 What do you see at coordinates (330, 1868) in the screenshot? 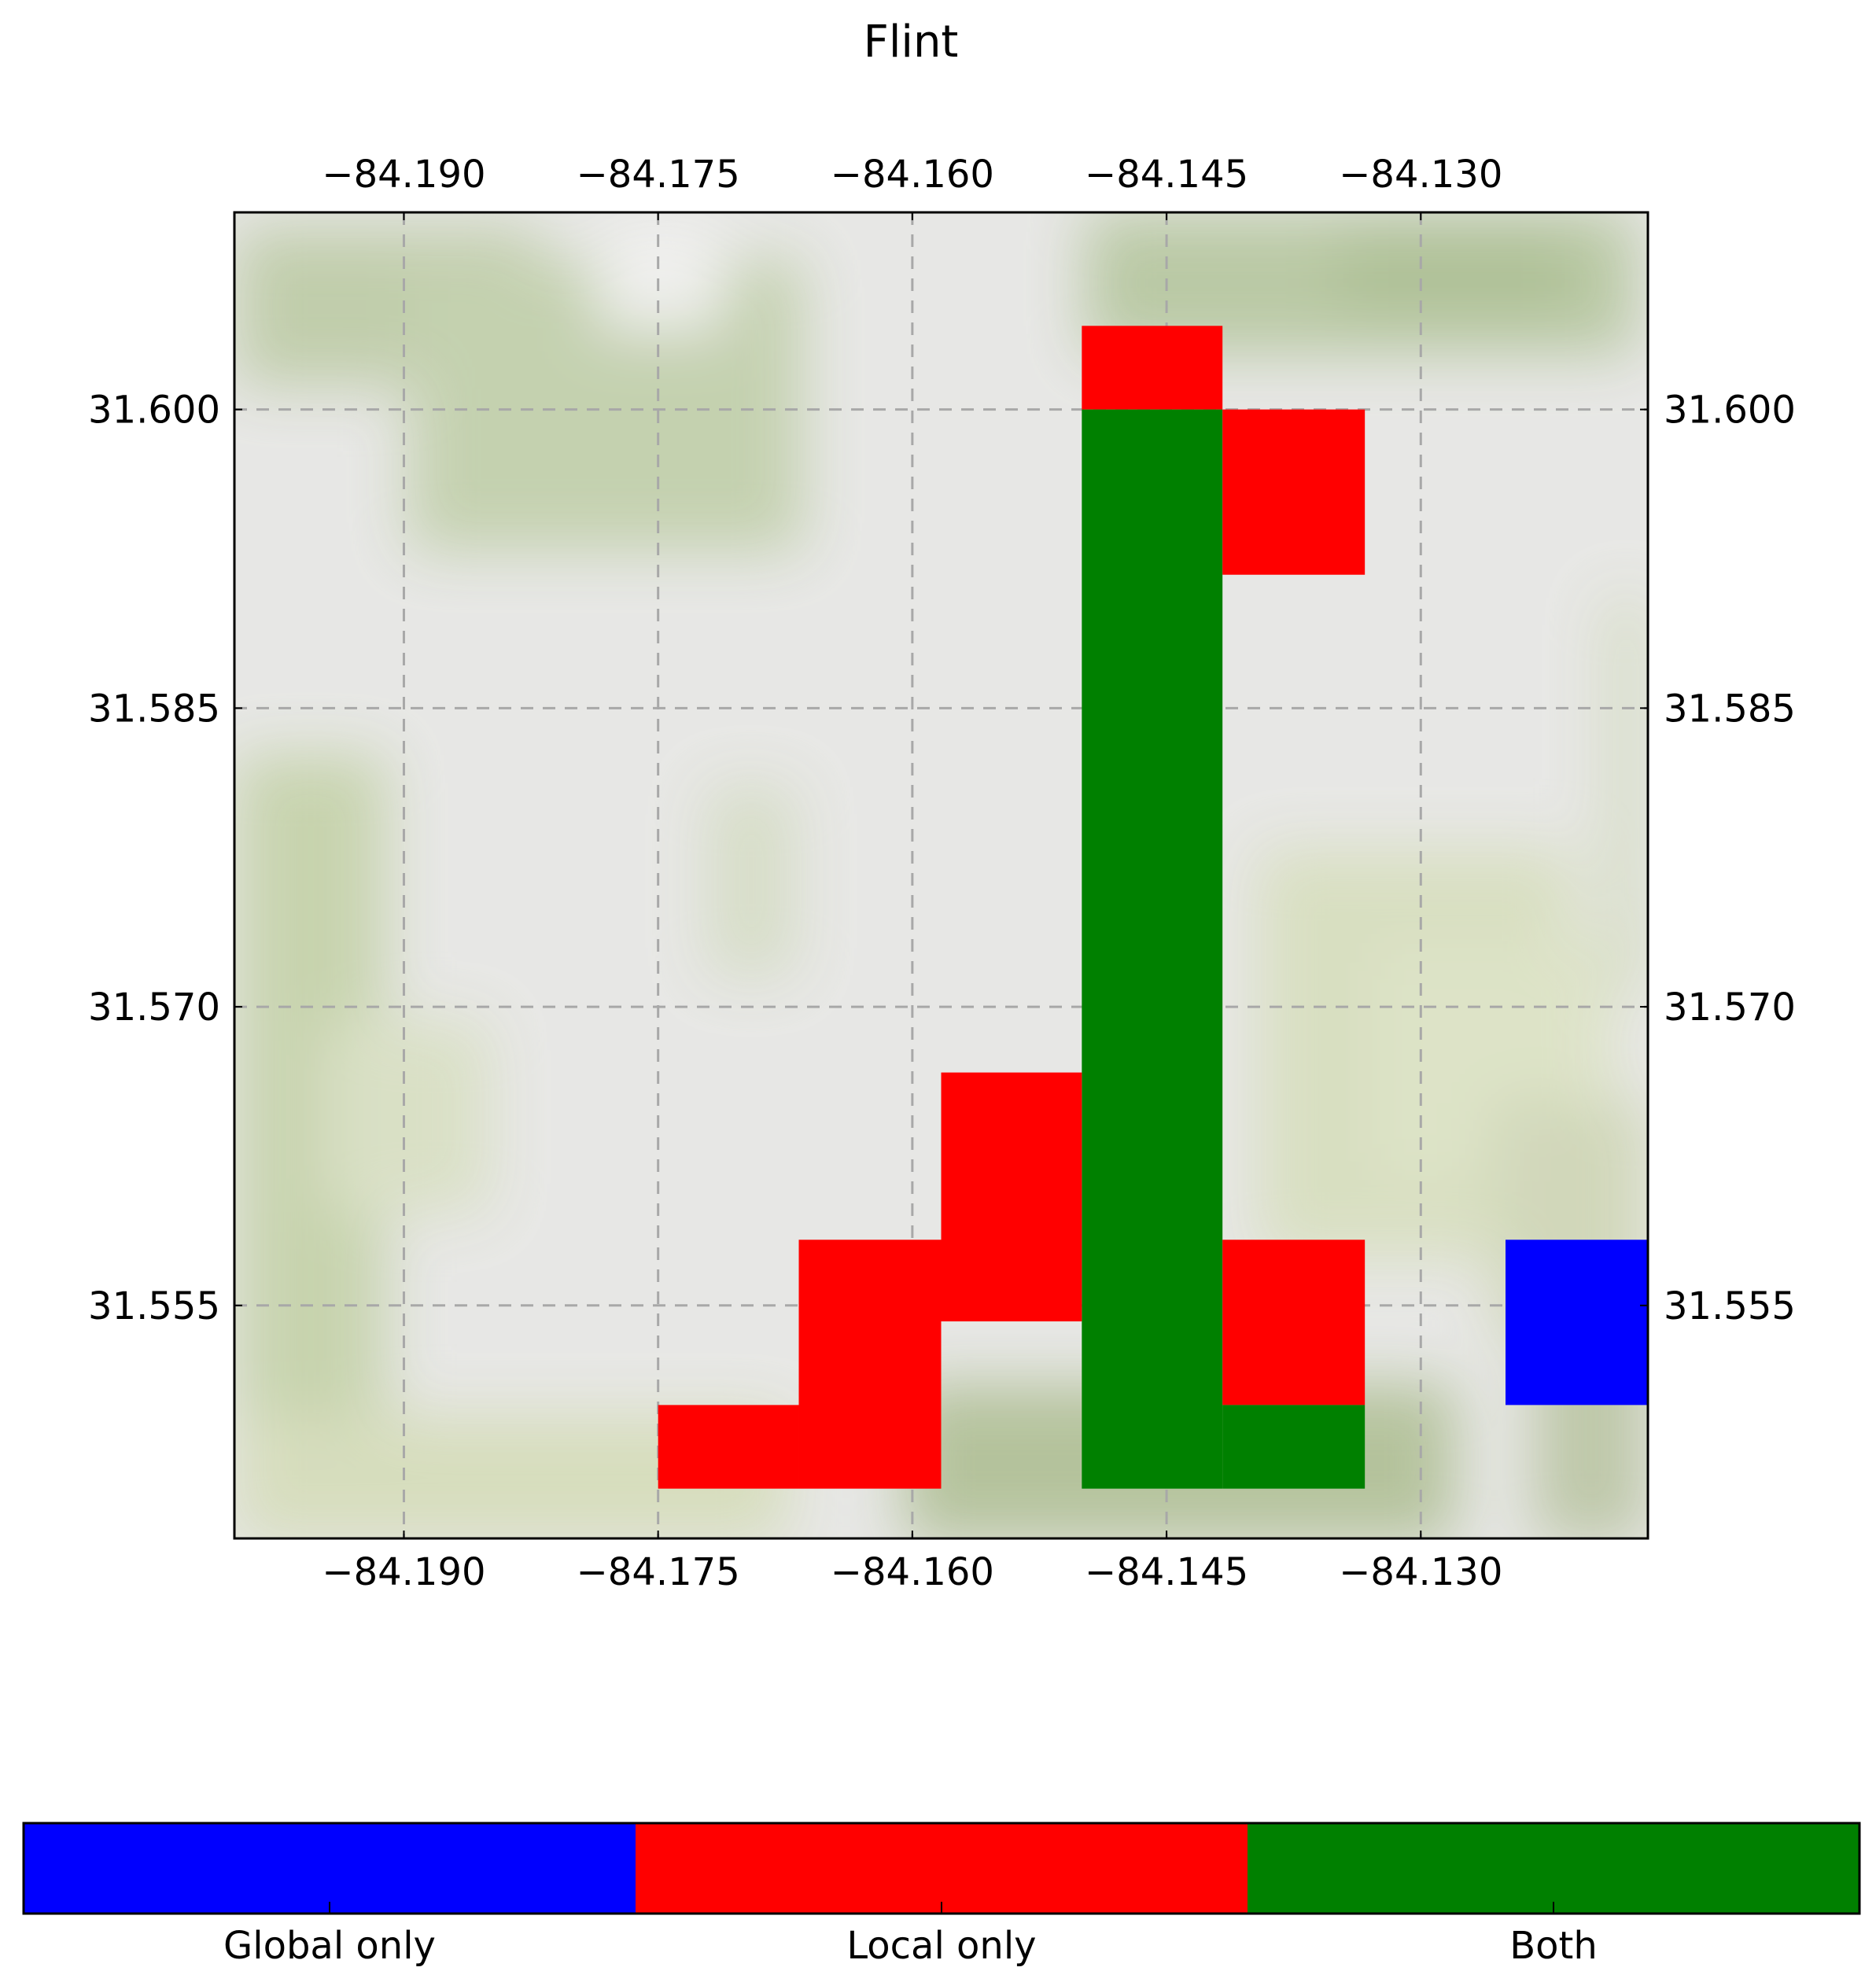
I see `legend-swatch-global-only` at bounding box center [330, 1868].